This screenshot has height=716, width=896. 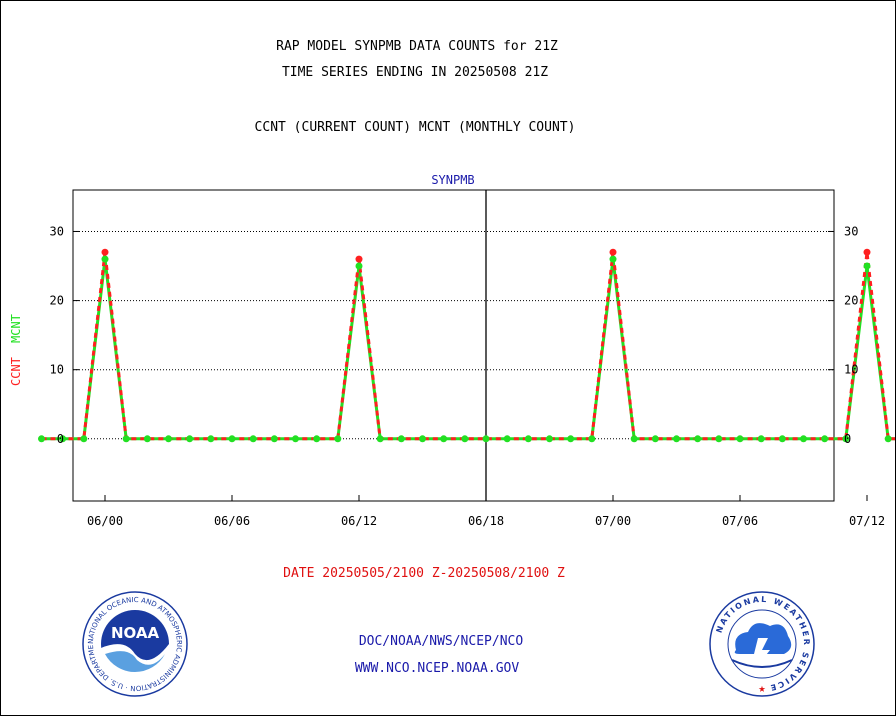 What do you see at coordinates (57, 231) in the screenshot?
I see `y-tick-label-left-30: 30` at bounding box center [57, 231].